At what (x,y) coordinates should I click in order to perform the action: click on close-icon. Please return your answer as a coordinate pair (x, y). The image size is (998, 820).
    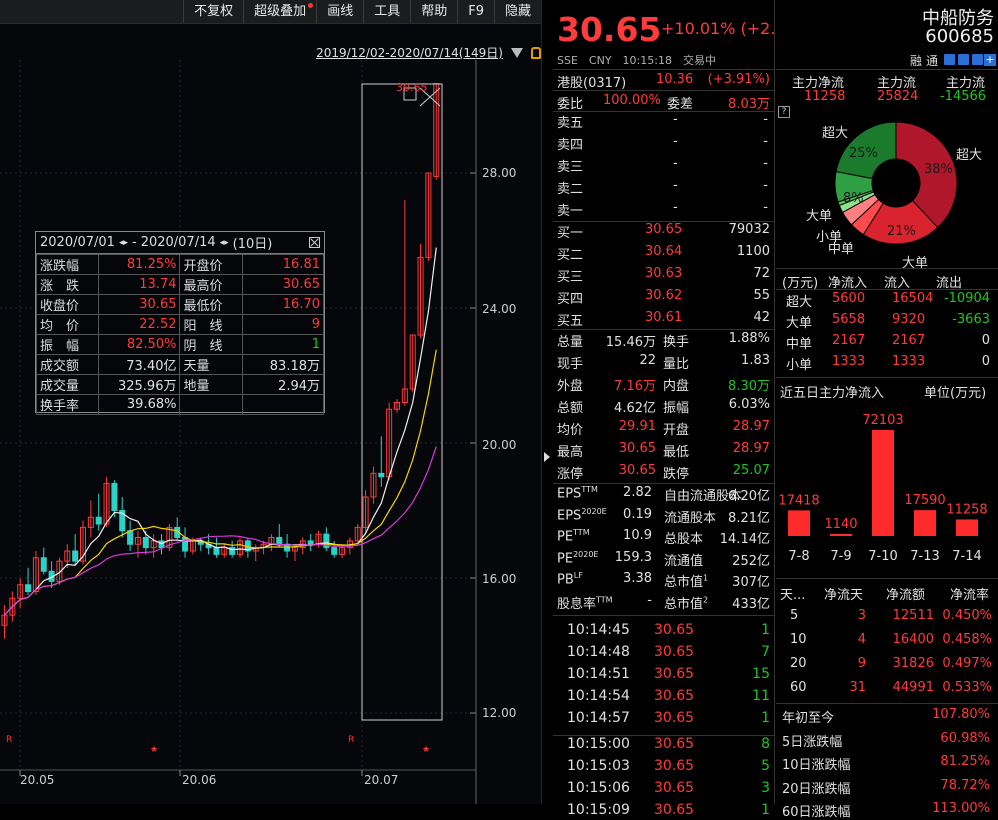
    Looking at the image, I should click on (314, 242).